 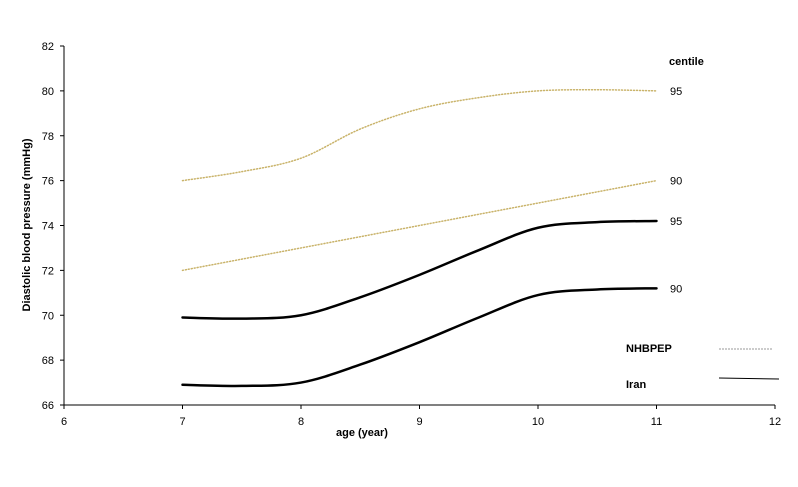 I want to click on y-tick-label: 82, so click(x=48, y=47).